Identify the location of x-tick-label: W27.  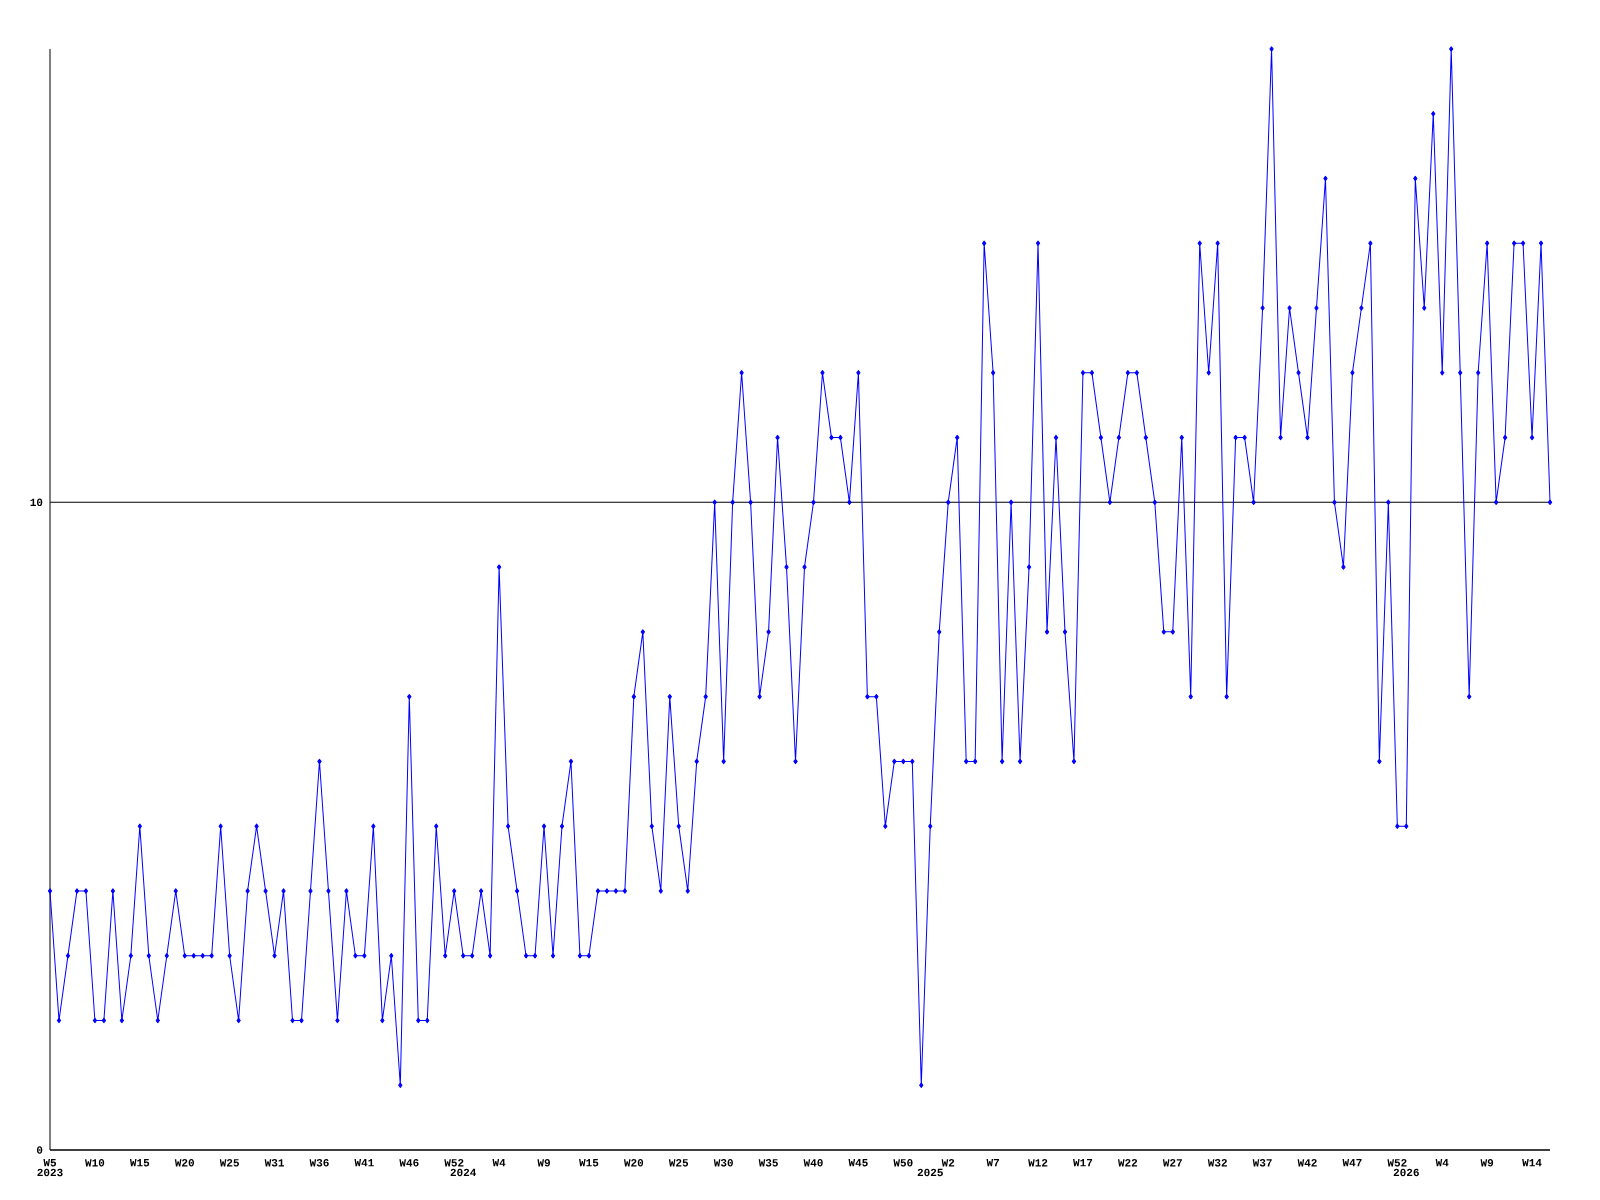
(1172, 1163).